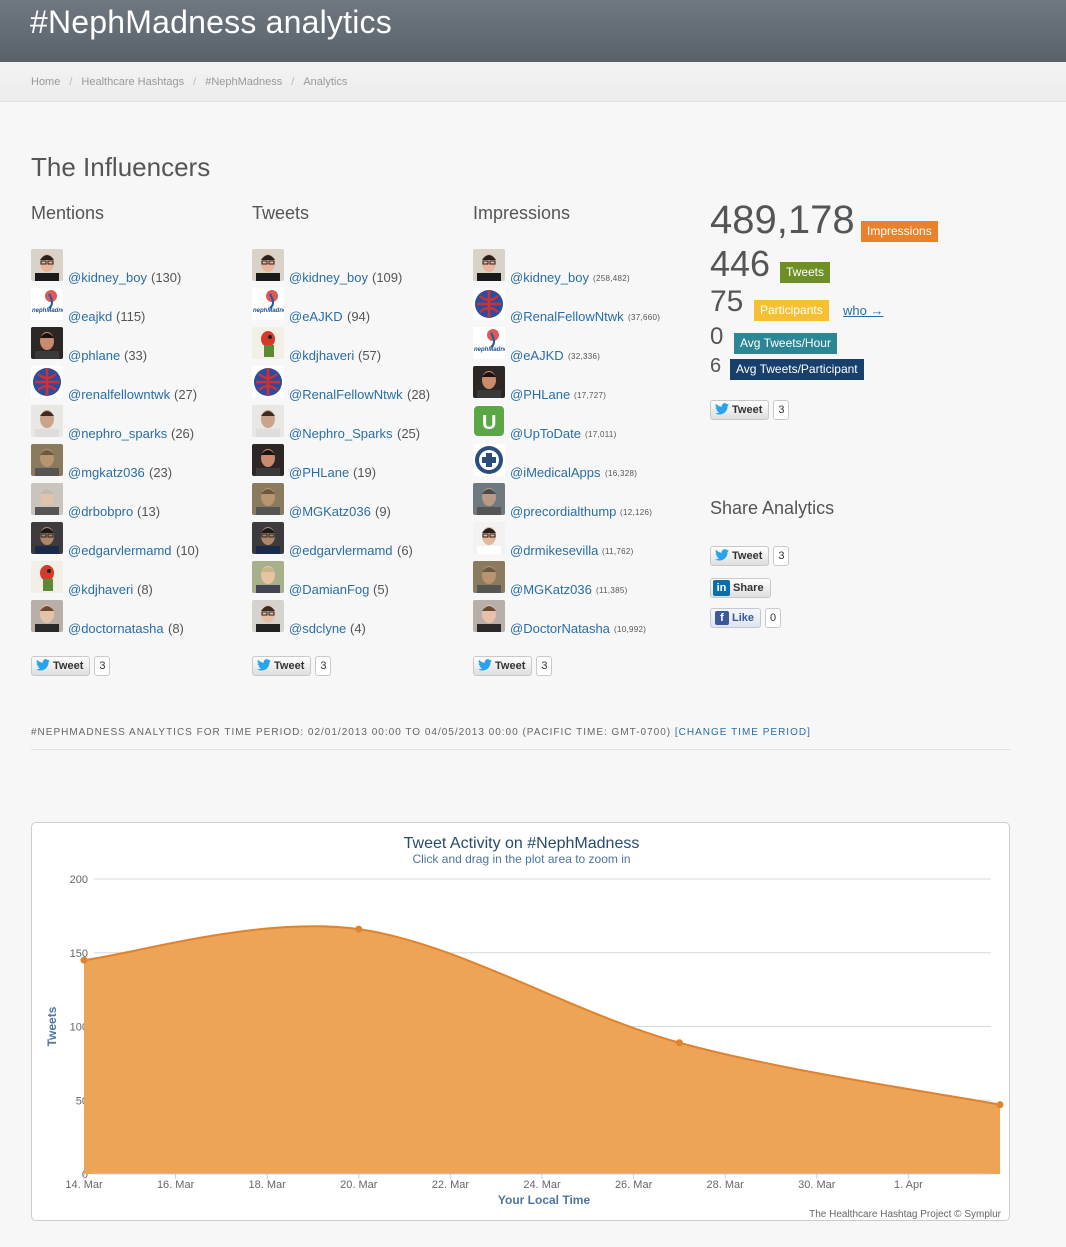  What do you see at coordinates (742, 732) in the screenshot?
I see `change-time-period-link: [change time period]` at bounding box center [742, 732].